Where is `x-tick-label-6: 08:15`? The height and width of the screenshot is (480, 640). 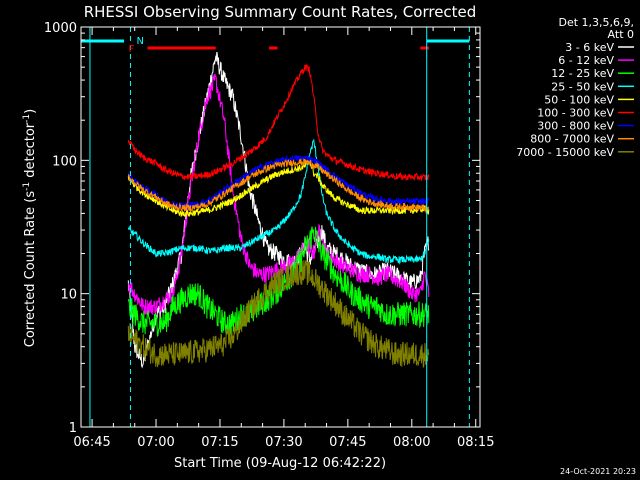 x-tick-label-6: 08:15 is located at coordinates (475, 442).